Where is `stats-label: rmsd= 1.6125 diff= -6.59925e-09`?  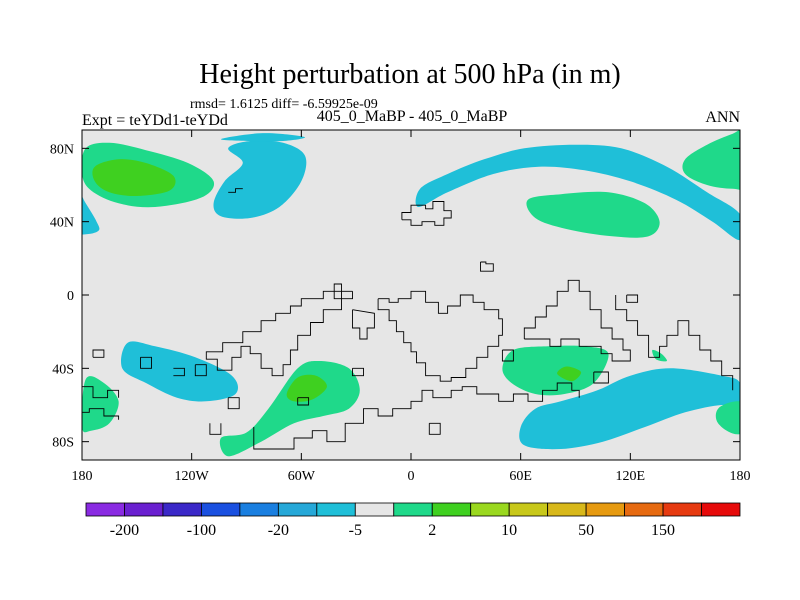 stats-label: rmsd= 1.6125 diff= -6.59925e-09 is located at coordinates (284, 104).